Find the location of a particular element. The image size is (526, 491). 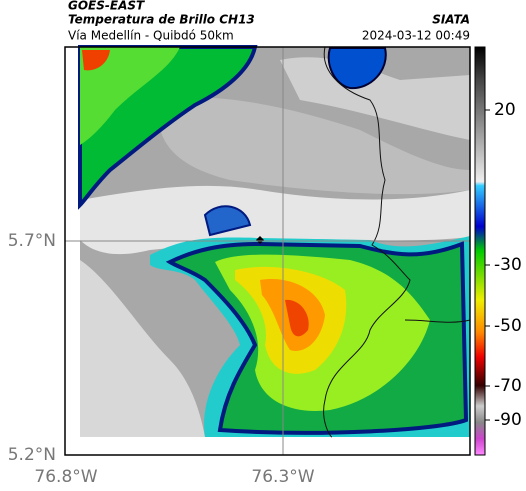

colorbar is located at coordinates (480, 251).